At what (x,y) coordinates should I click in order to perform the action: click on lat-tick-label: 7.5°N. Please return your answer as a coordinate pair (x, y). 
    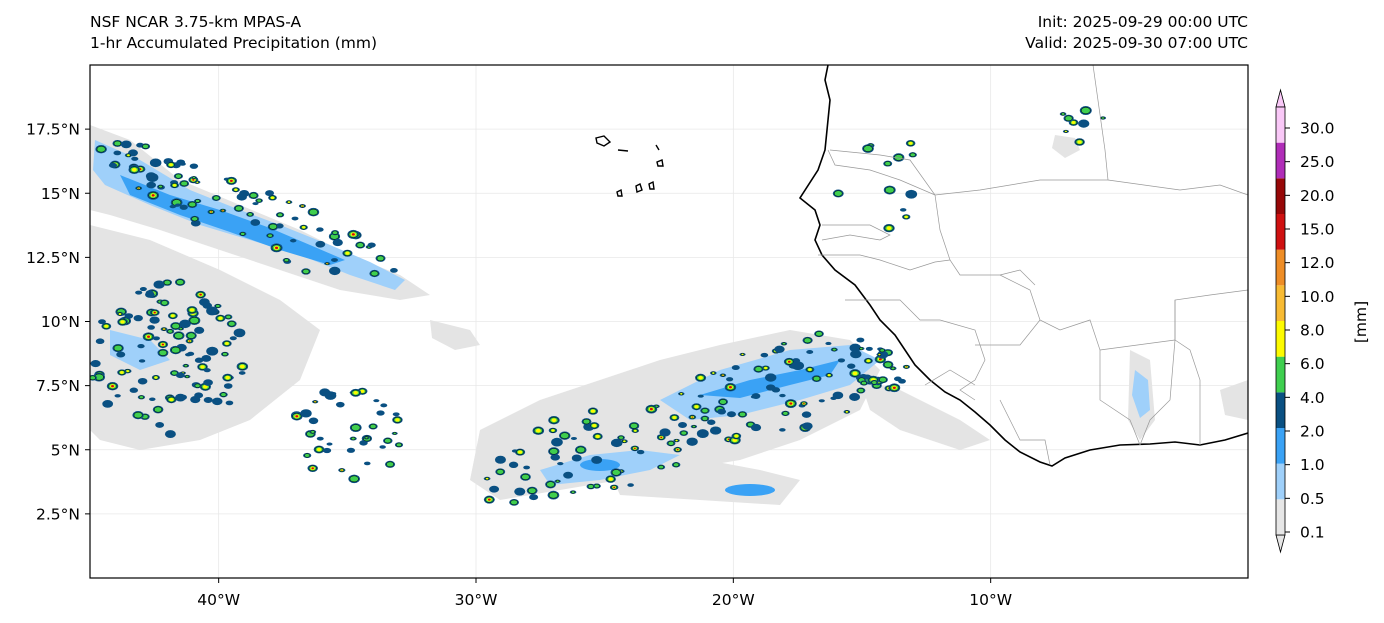
    Looking at the image, I should click on (58, 386).